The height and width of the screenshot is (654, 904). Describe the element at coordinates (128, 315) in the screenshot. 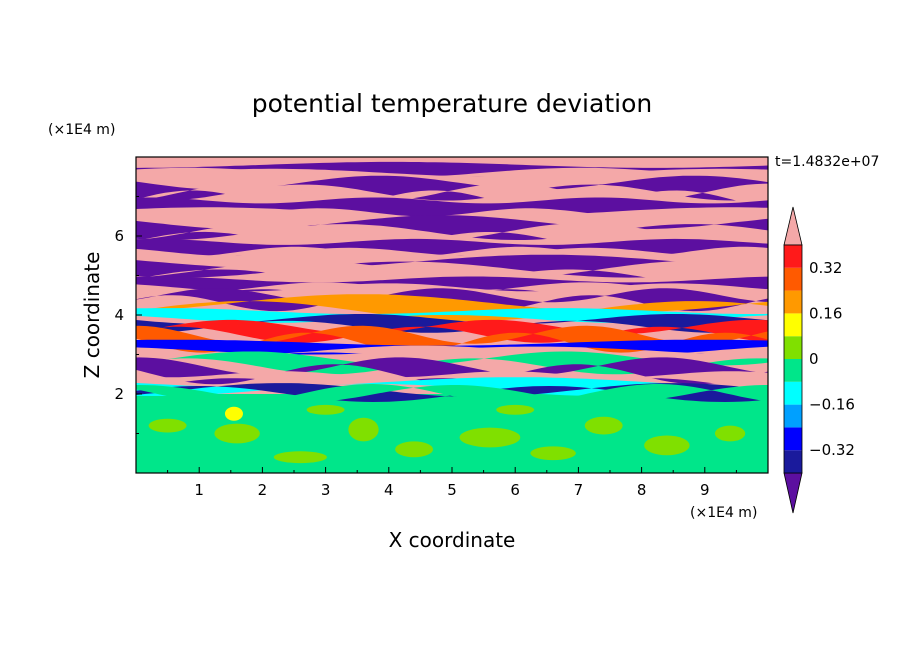

I see `y-axis: 2 4 6` at that location.